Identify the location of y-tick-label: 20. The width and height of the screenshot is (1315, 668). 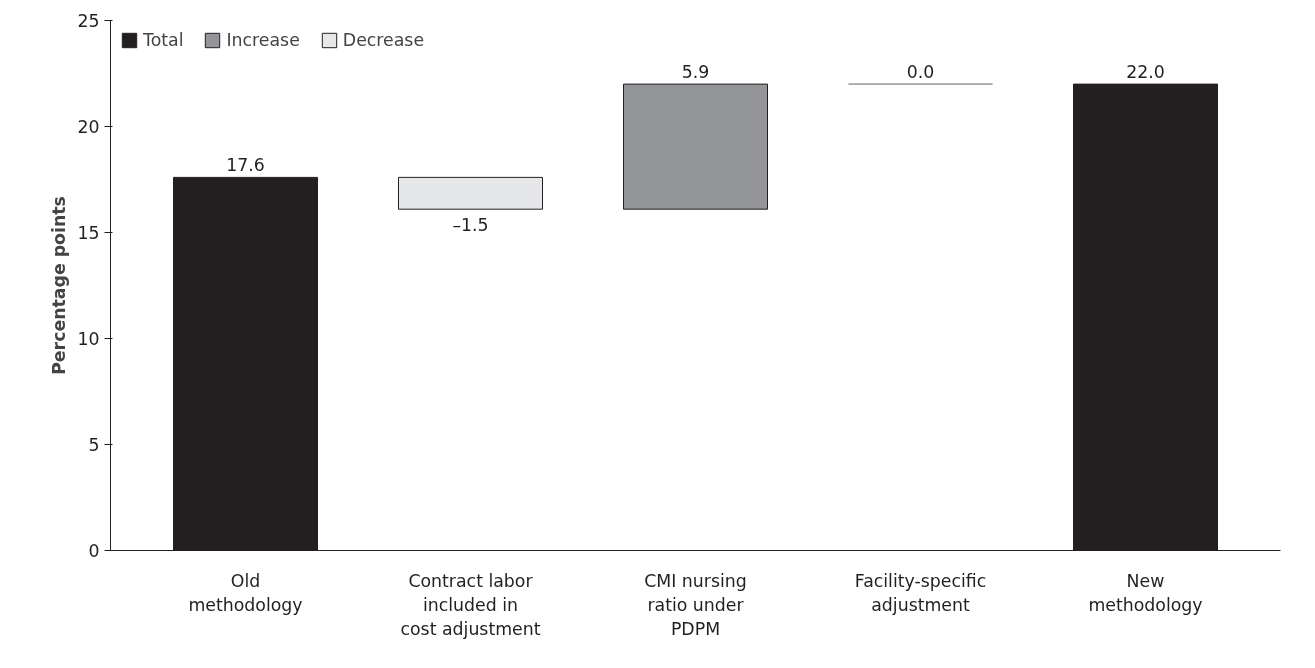
(88, 127).